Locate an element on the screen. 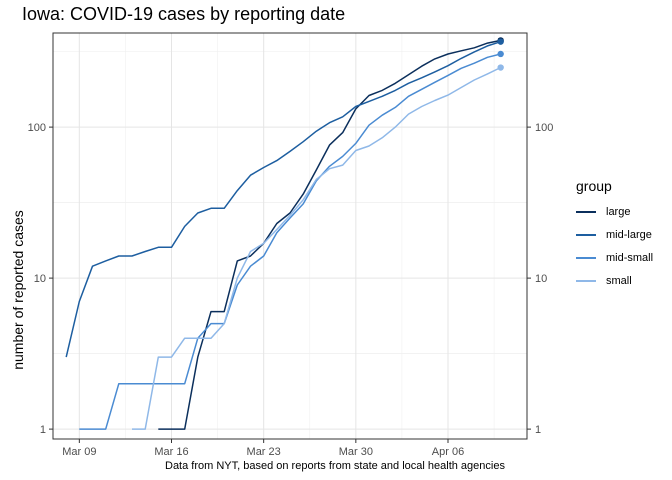 The width and height of the screenshot is (672, 480). legend-item-large: large is located at coordinates (614, 211).